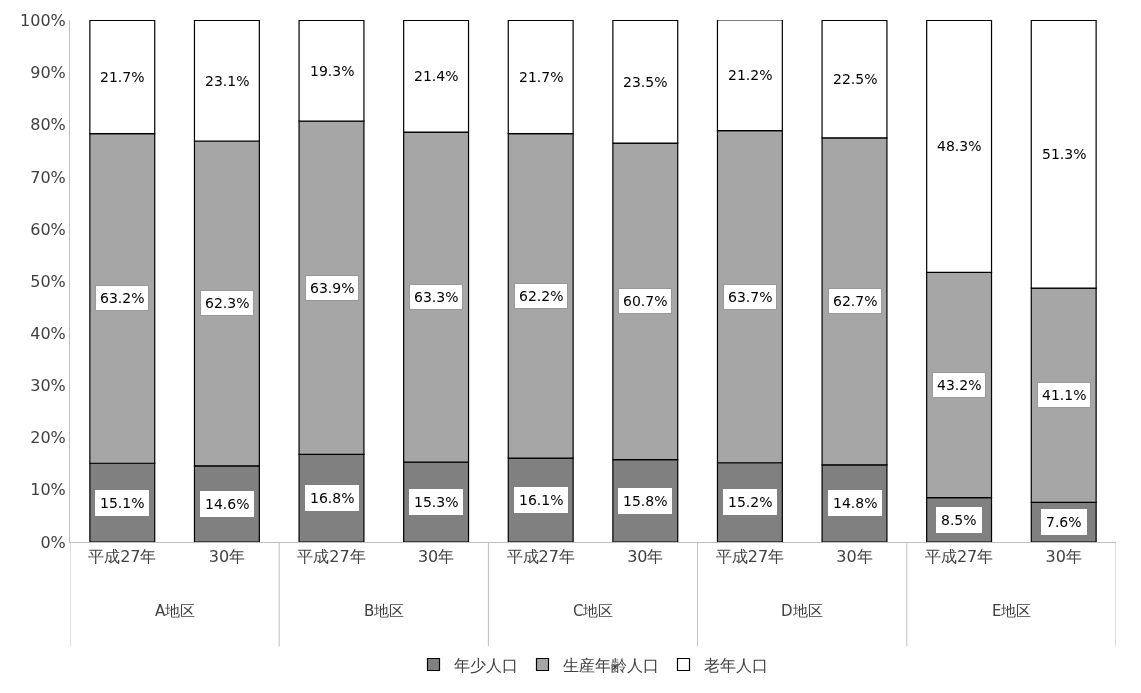 This screenshot has width=1141, height=693. I want to click on y-tick-label: 10%, so click(48, 490).